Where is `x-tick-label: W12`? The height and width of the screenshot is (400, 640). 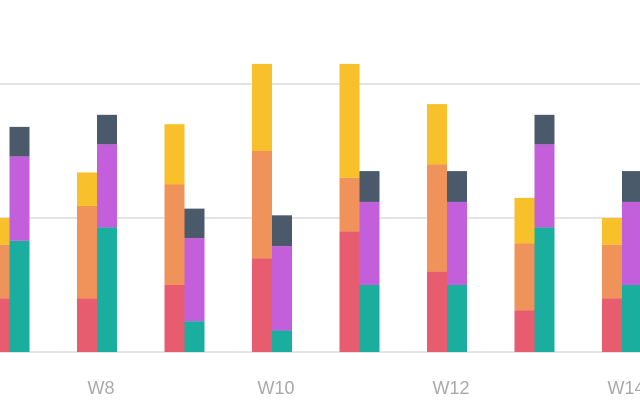 x-tick-label: W12 is located at coordinates (450, 388).